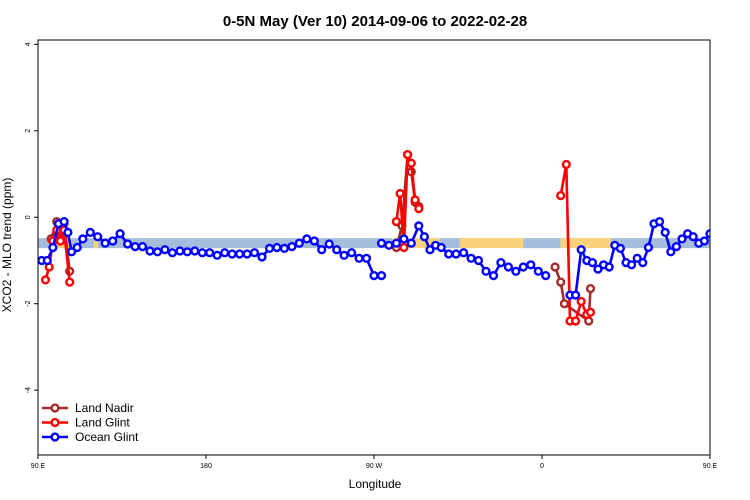  What do you see at coordinates (28, 131) in the screenshot?
I see `y-tick-label: 2` at bounding box center [28, 131].